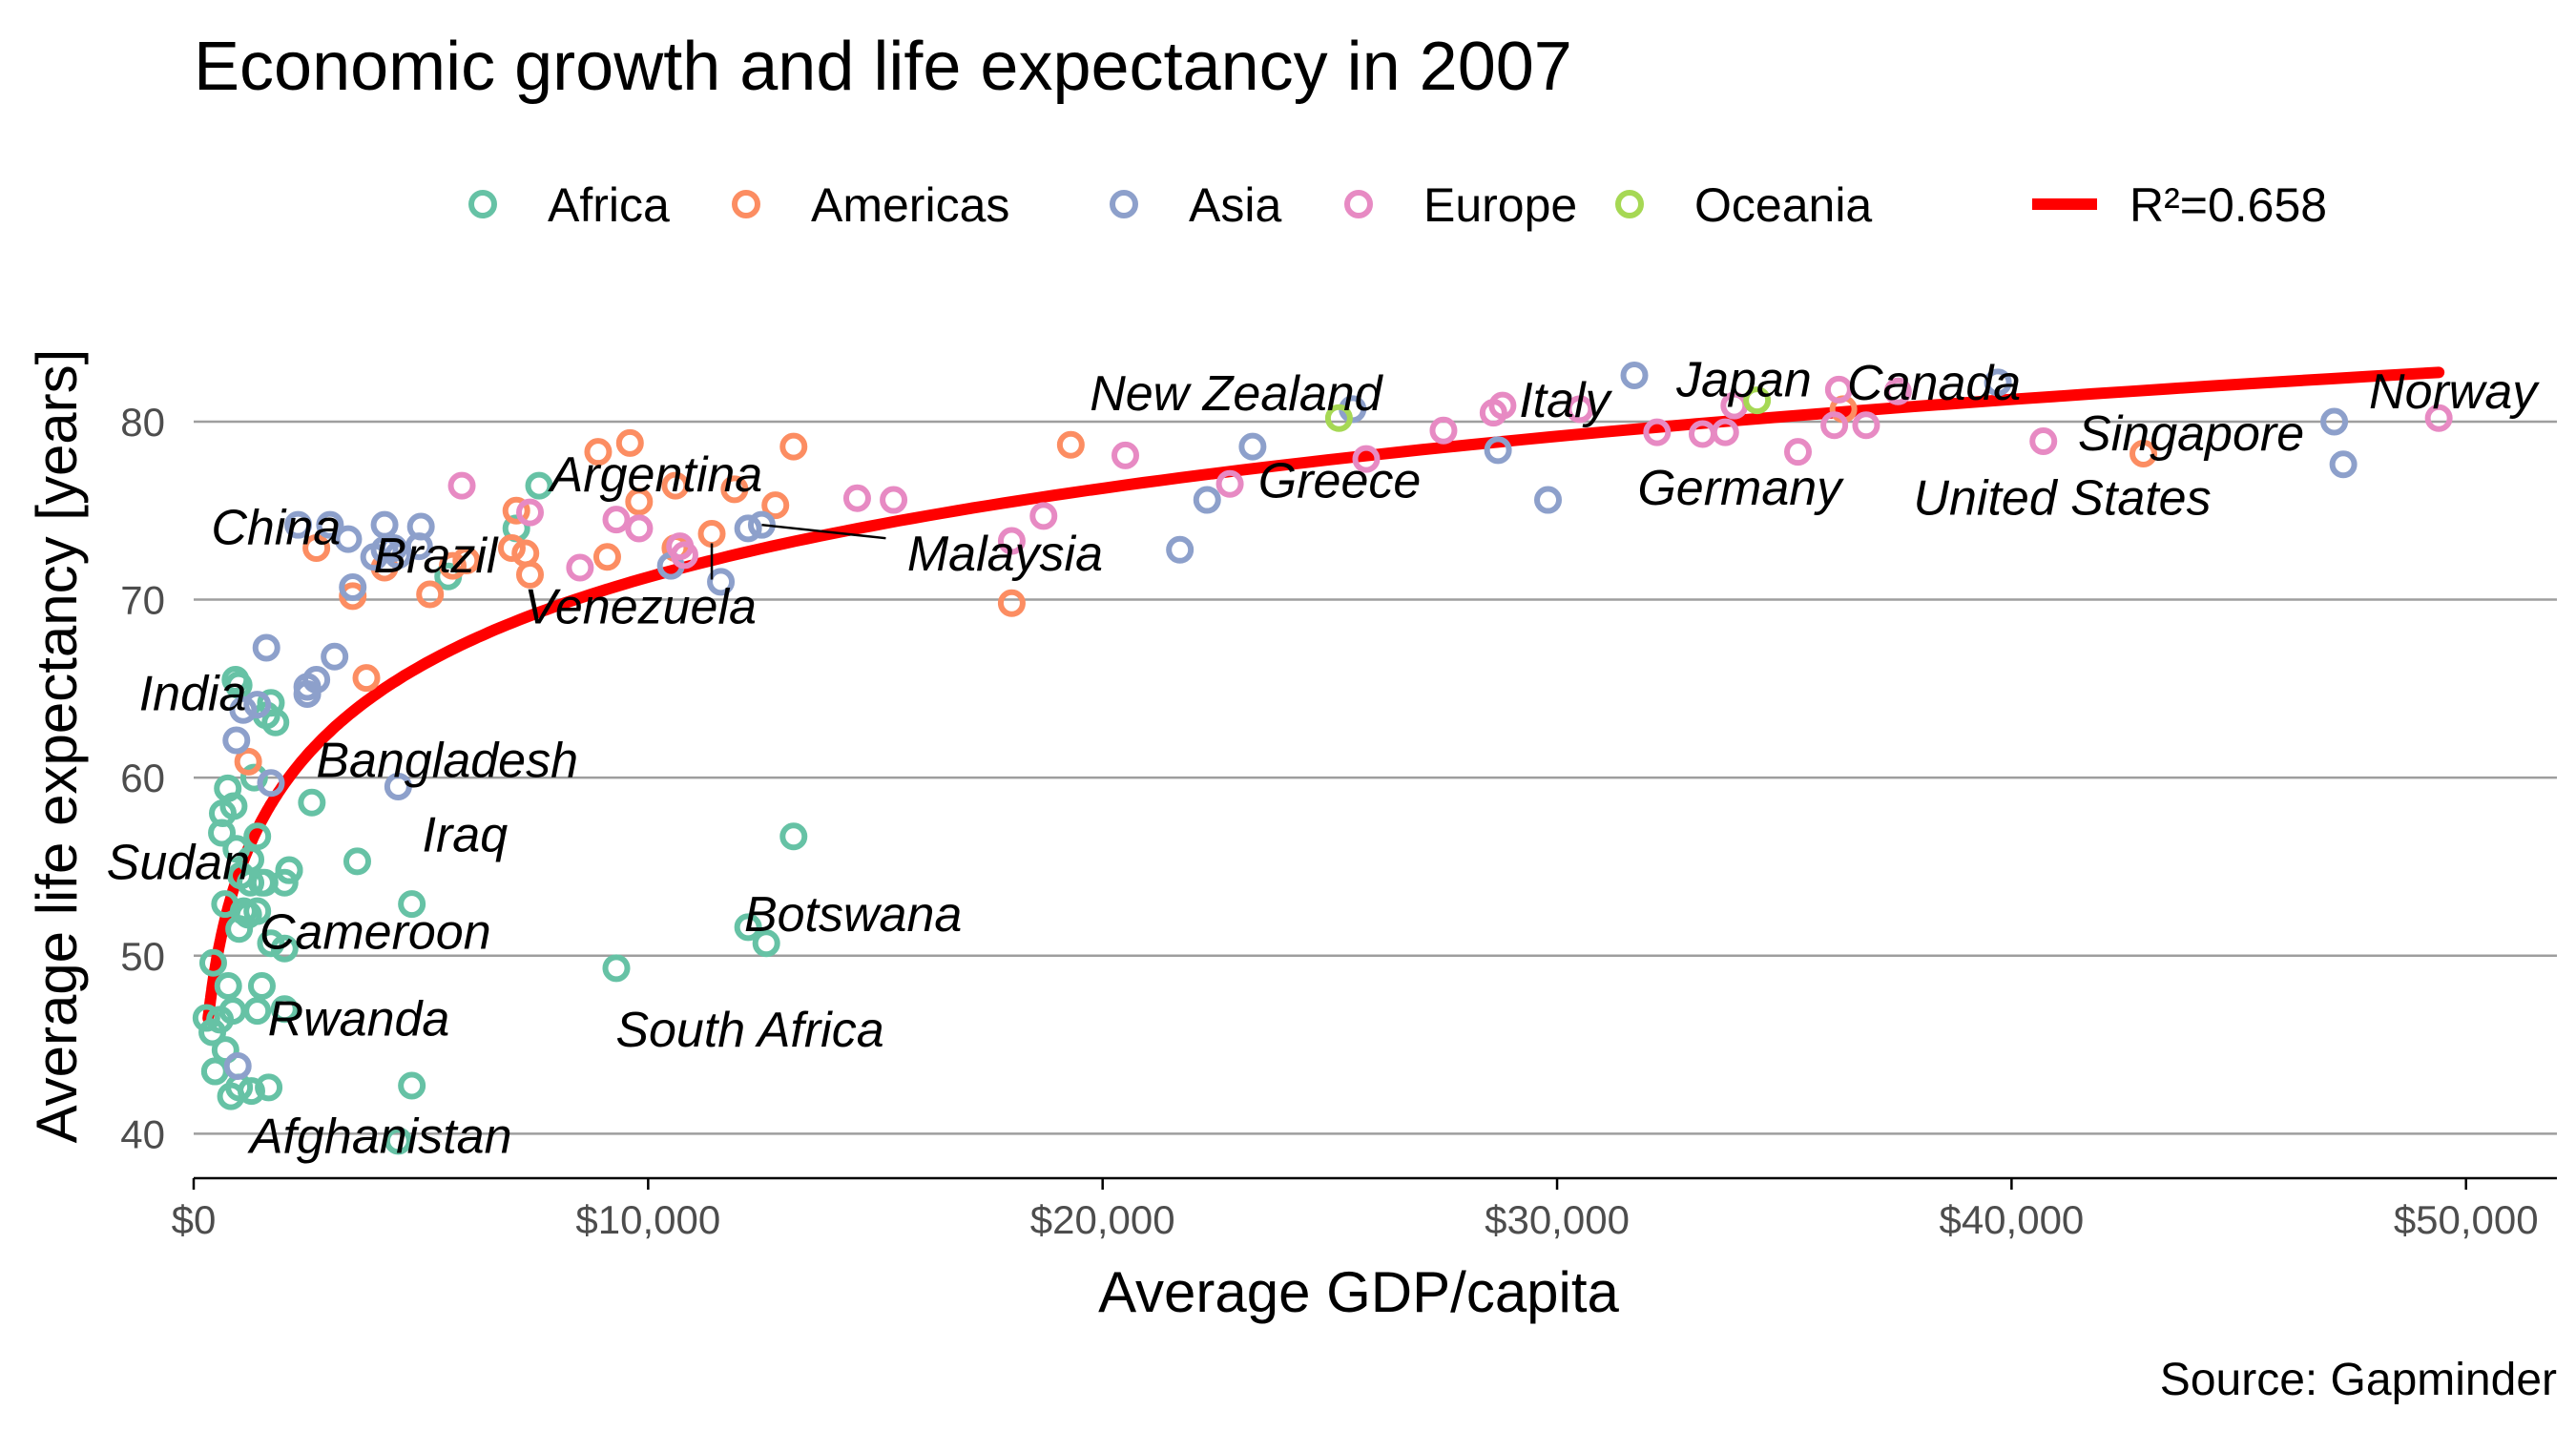  What do you see at coordinates (1340, 480) in the screenshot?
I see `point-label-greece: Greece` at bounding box center [1340, 480].